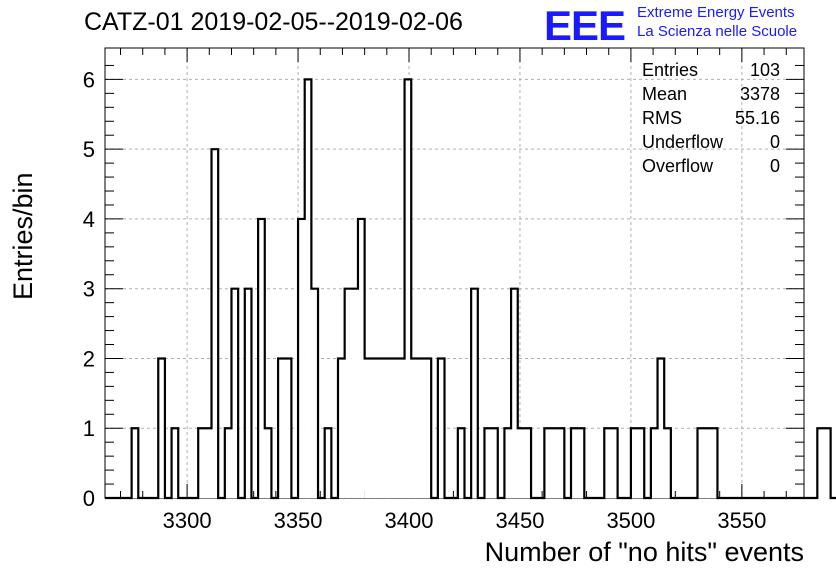 Image resolution: width=836 pixels, height=572 pixels. Describe the element at coordinates (665, 94) in the screenshot. I see `stat-label: Mean` at that location.